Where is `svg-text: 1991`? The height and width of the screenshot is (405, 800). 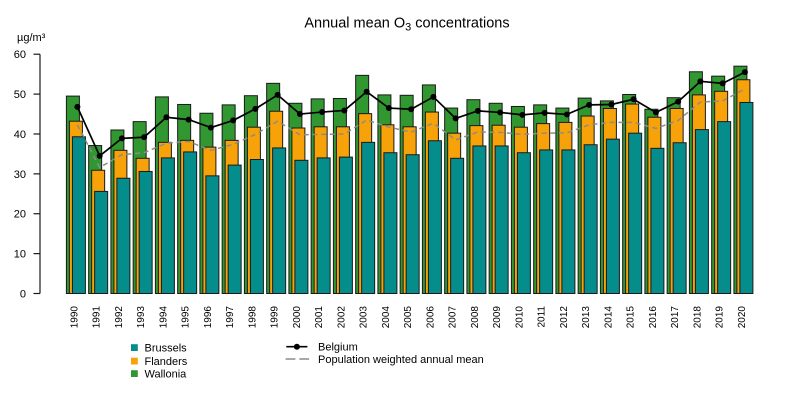
svg-text: 1991 is located at coordinates (97, 317).